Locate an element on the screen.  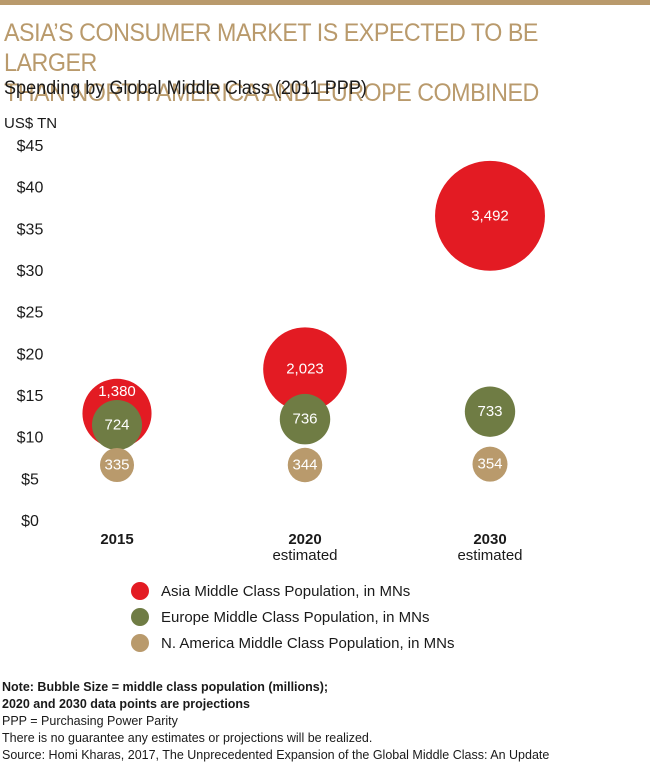
bubble-label-asia-2015: 1,380 is located at coordinates (117, 391).